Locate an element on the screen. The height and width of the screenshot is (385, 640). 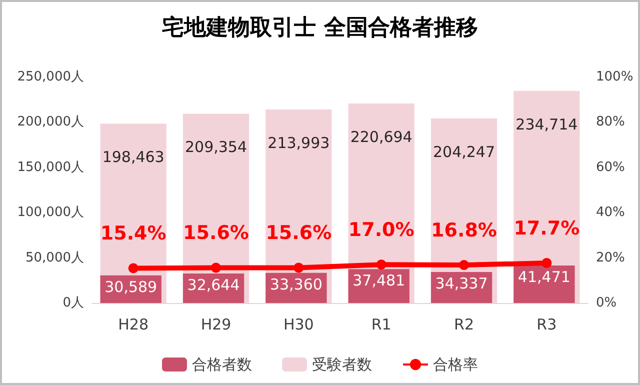
data-label: 33,360 is located at coordinates (296, 284).